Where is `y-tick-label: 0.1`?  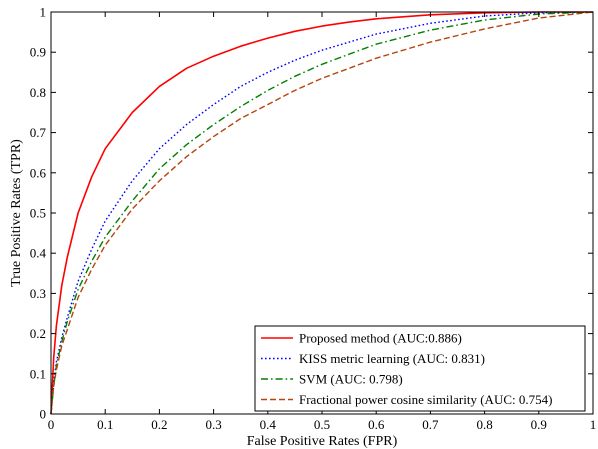
y-tick-label: 0.1 is located at coordinates (38, 373).